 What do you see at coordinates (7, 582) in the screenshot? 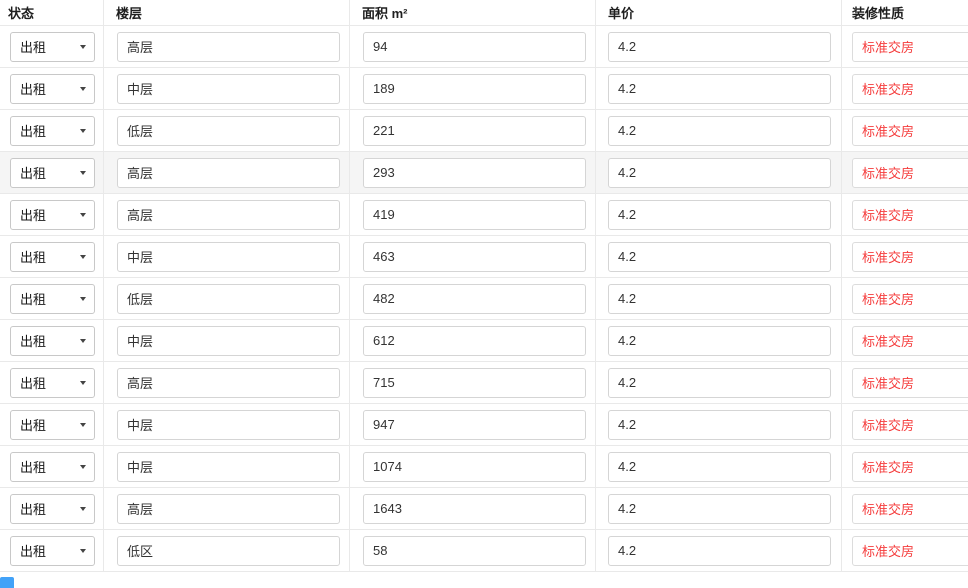
I see `clipped-blue-button` at bounding box center [7, 582].